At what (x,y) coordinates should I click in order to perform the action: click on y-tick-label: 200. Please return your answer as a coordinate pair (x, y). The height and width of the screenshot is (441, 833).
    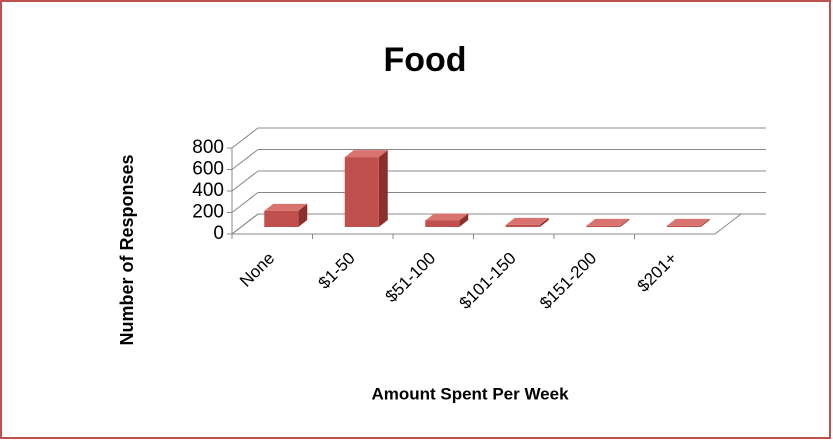
    Looking at the image, I should click on (208, 212).